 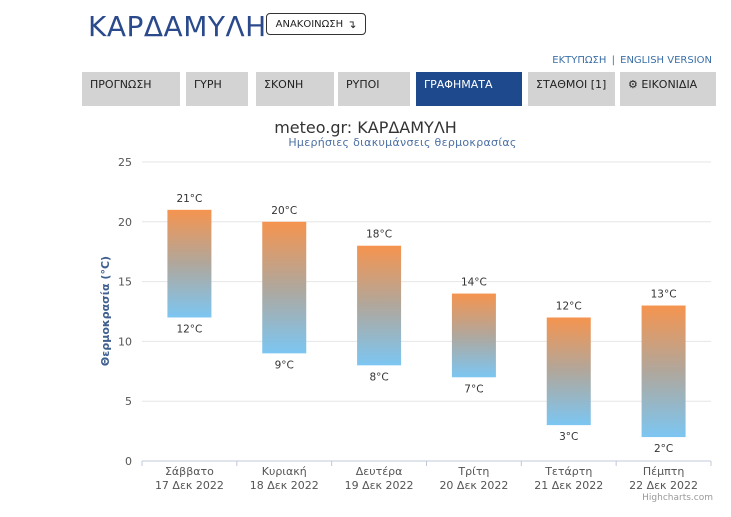 I want to click on tab-label: ΣΚΟΝΗ, so click(x=284, y=84).